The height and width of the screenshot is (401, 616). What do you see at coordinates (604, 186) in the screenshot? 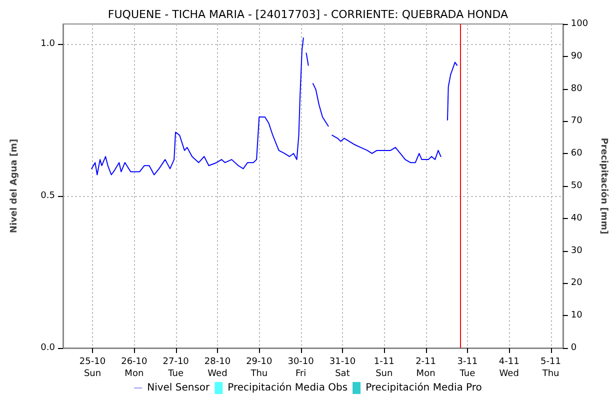
I see `y2-axis-title: Precipitación [mm]` at bounding box center [604, 186].